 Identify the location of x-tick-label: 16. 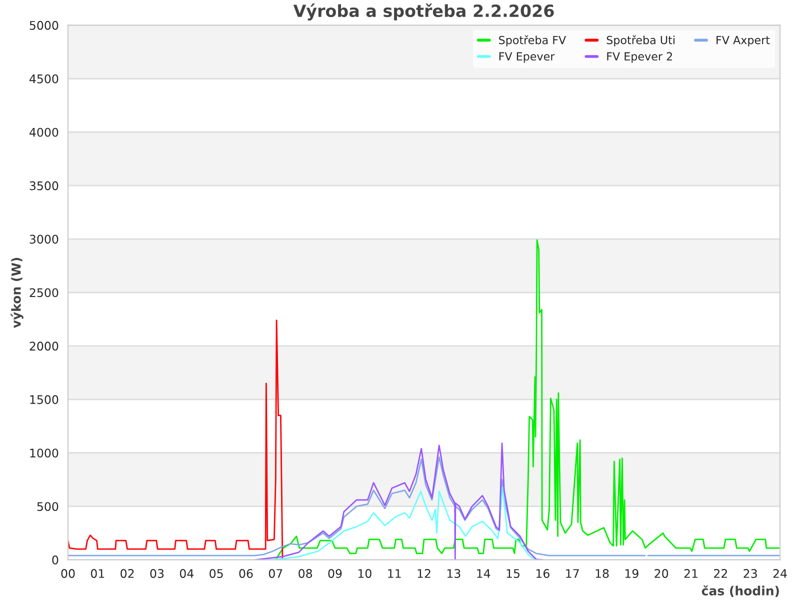
(543, 573).